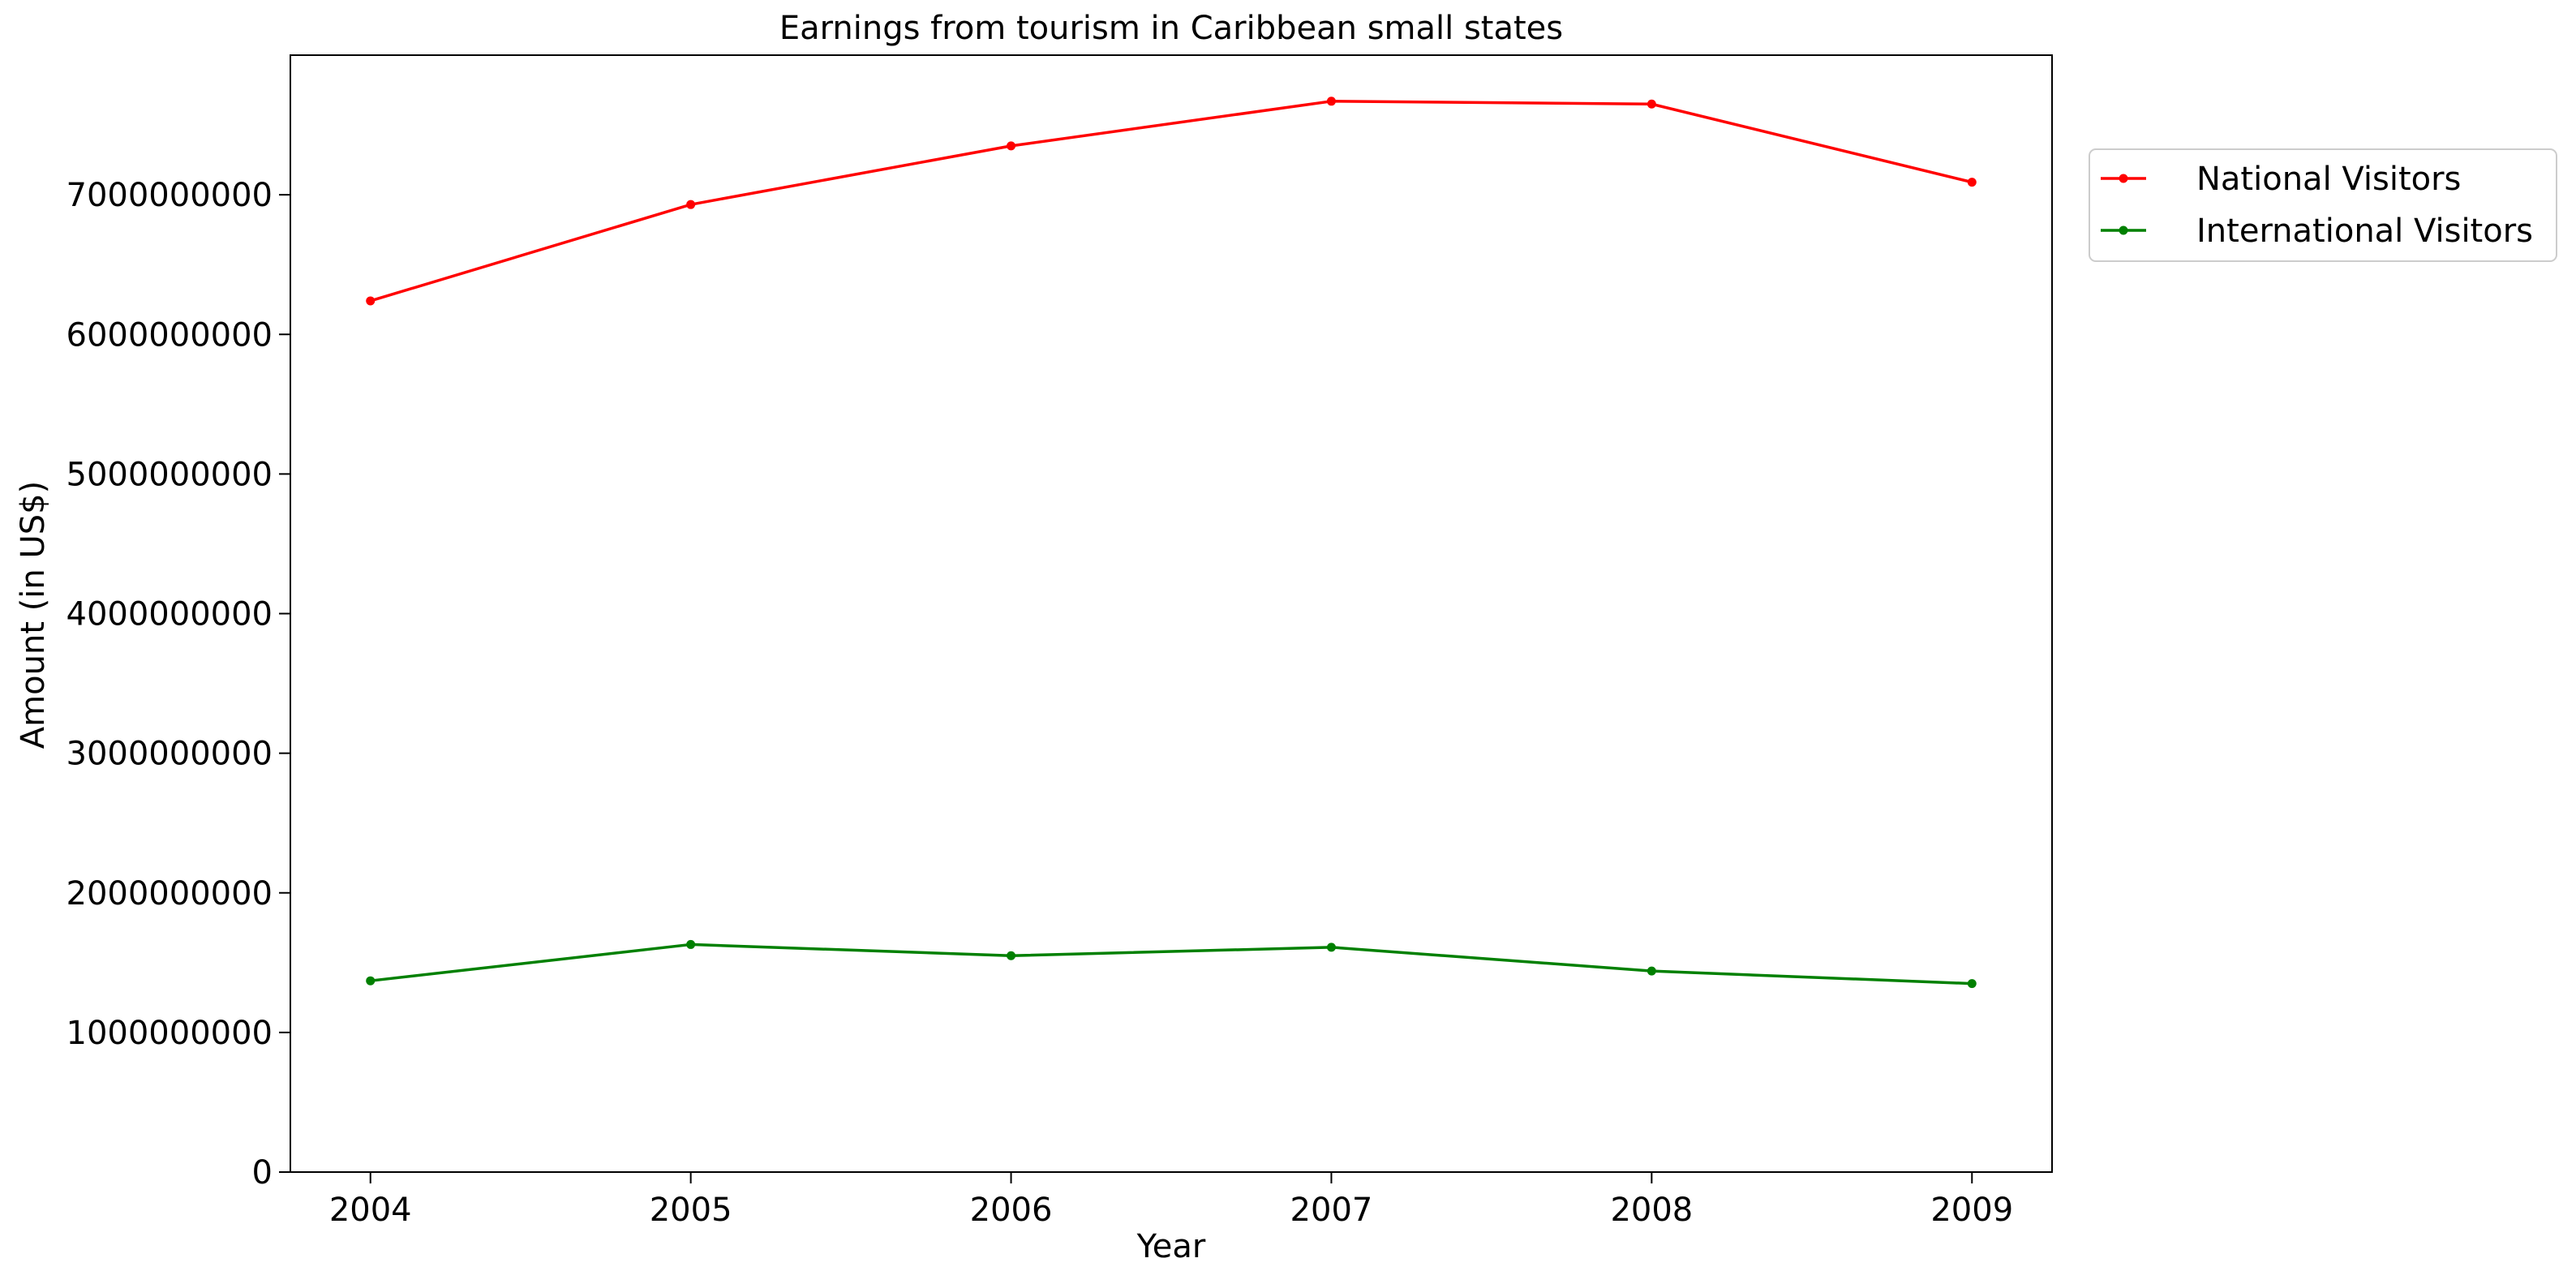 The image size is (2576, 1284). I want to click on legend-box, so click(2323, 205).